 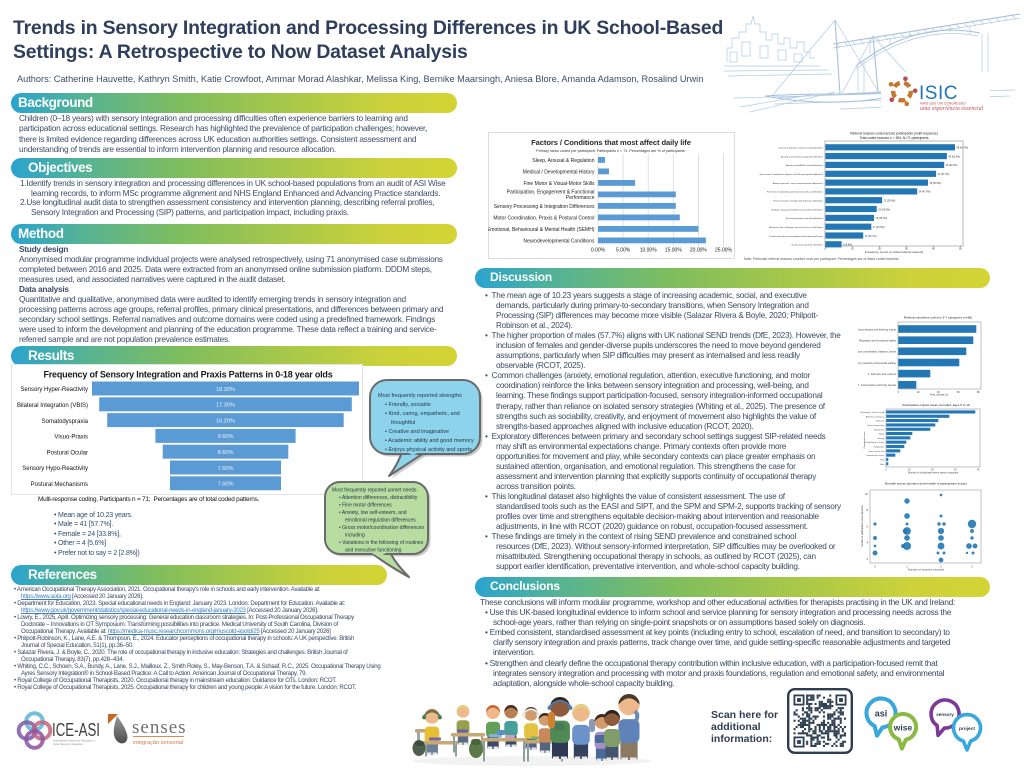 I want to click on svg-text: Somatodyspraxia, so click(x=65, y=422).